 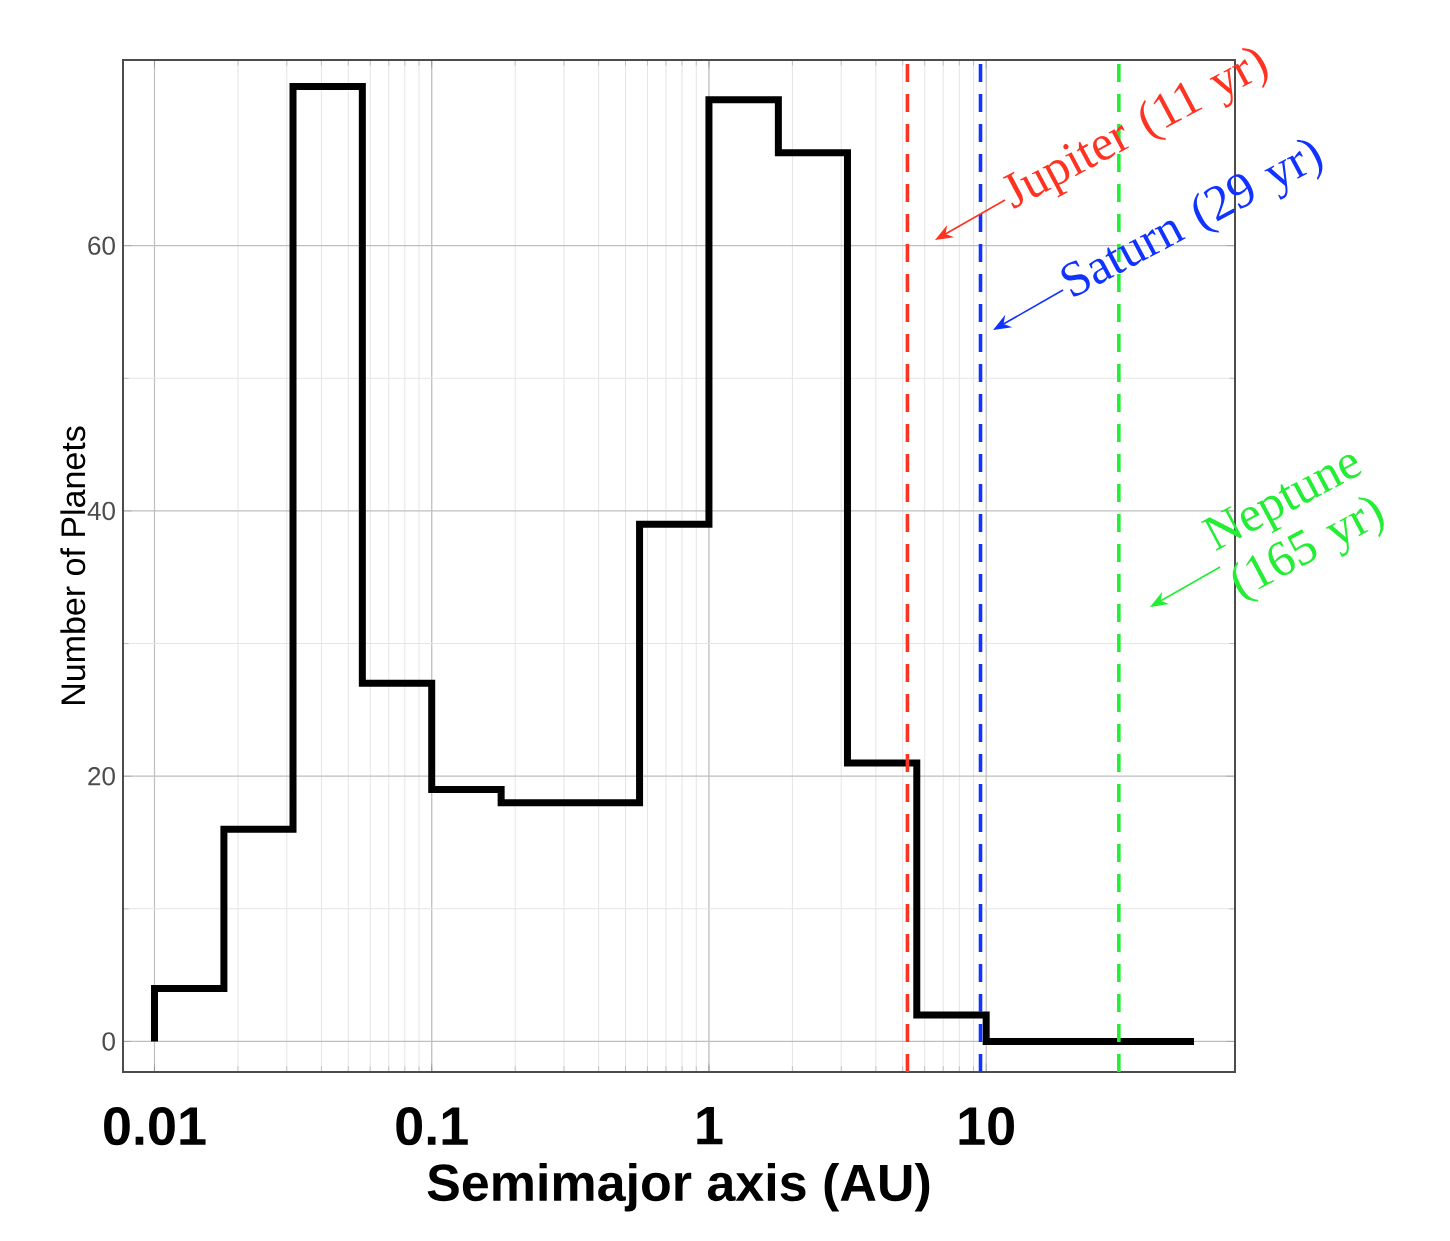 What do you see at coordinates (155, 1126) in the screenshot?
I see `x-tick-label: 0.01` at bounding box center [155, 1126].